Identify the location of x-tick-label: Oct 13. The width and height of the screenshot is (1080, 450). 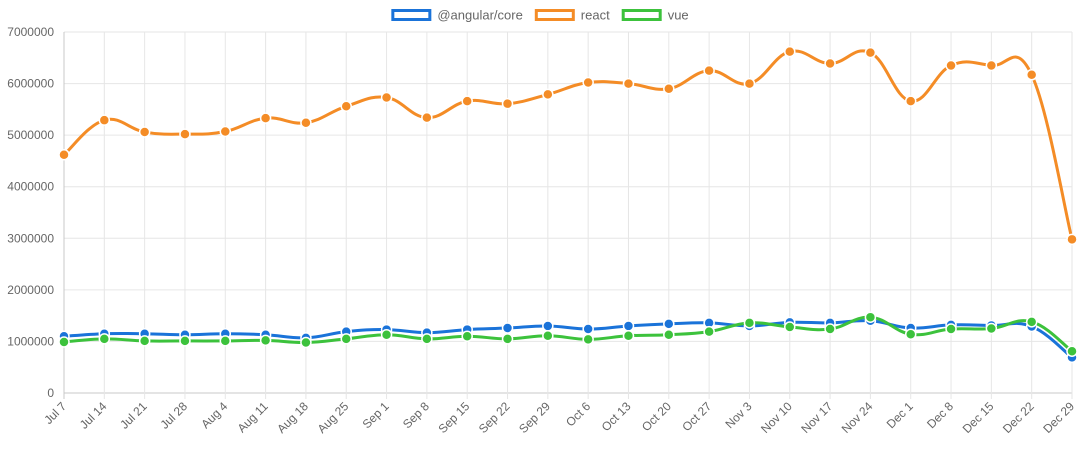
(616, 416).